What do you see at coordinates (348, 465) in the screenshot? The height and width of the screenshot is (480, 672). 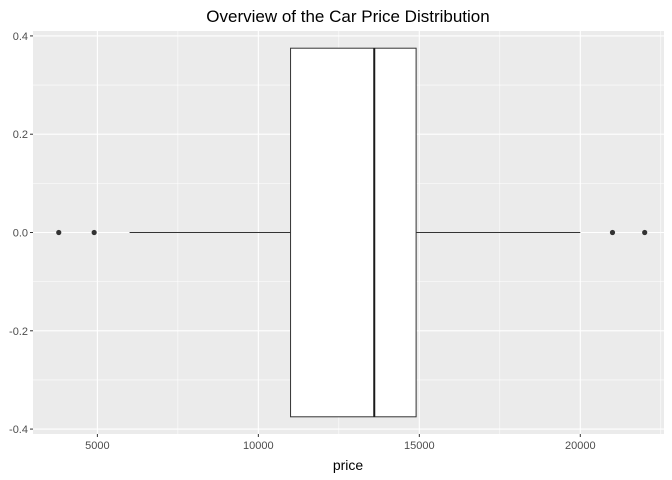 I see `x-axis-label: price` at bounding box center [348, 465].